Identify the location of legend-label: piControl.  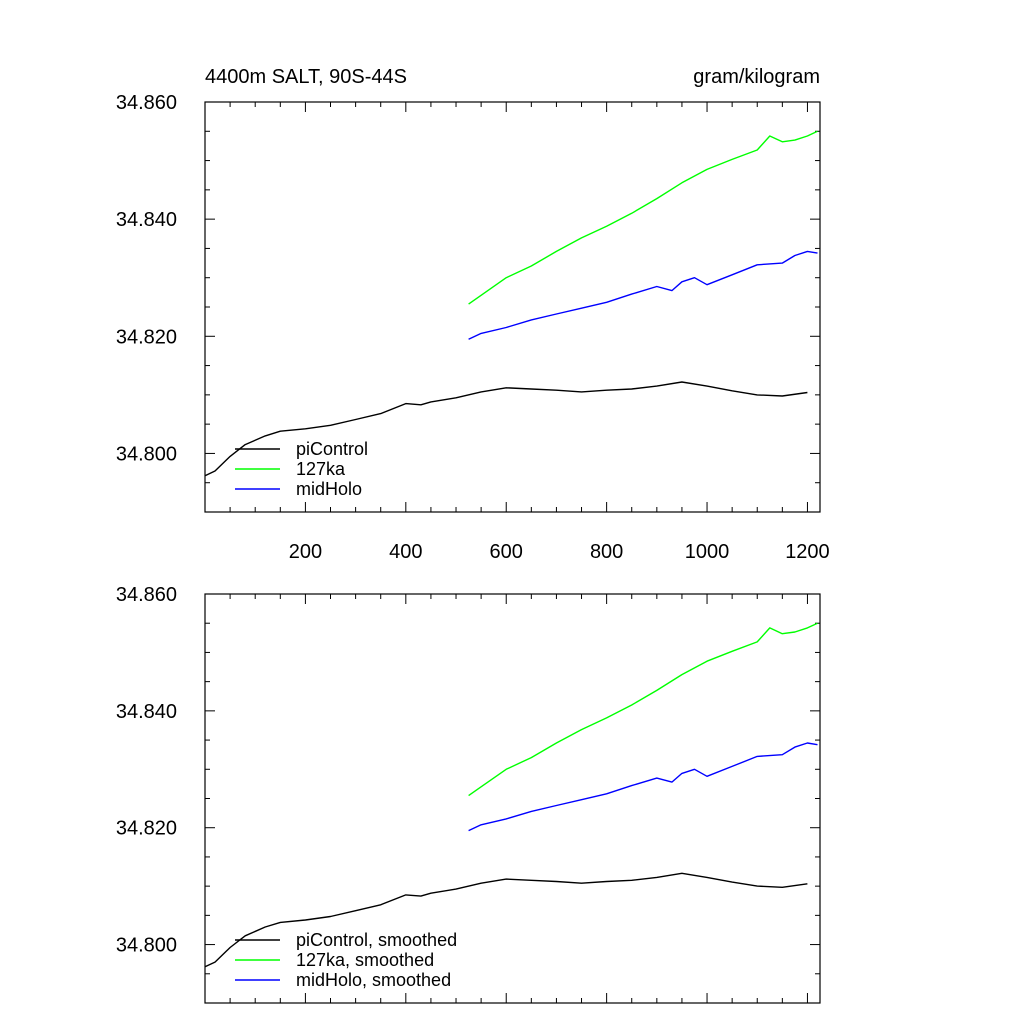
(332, 449).